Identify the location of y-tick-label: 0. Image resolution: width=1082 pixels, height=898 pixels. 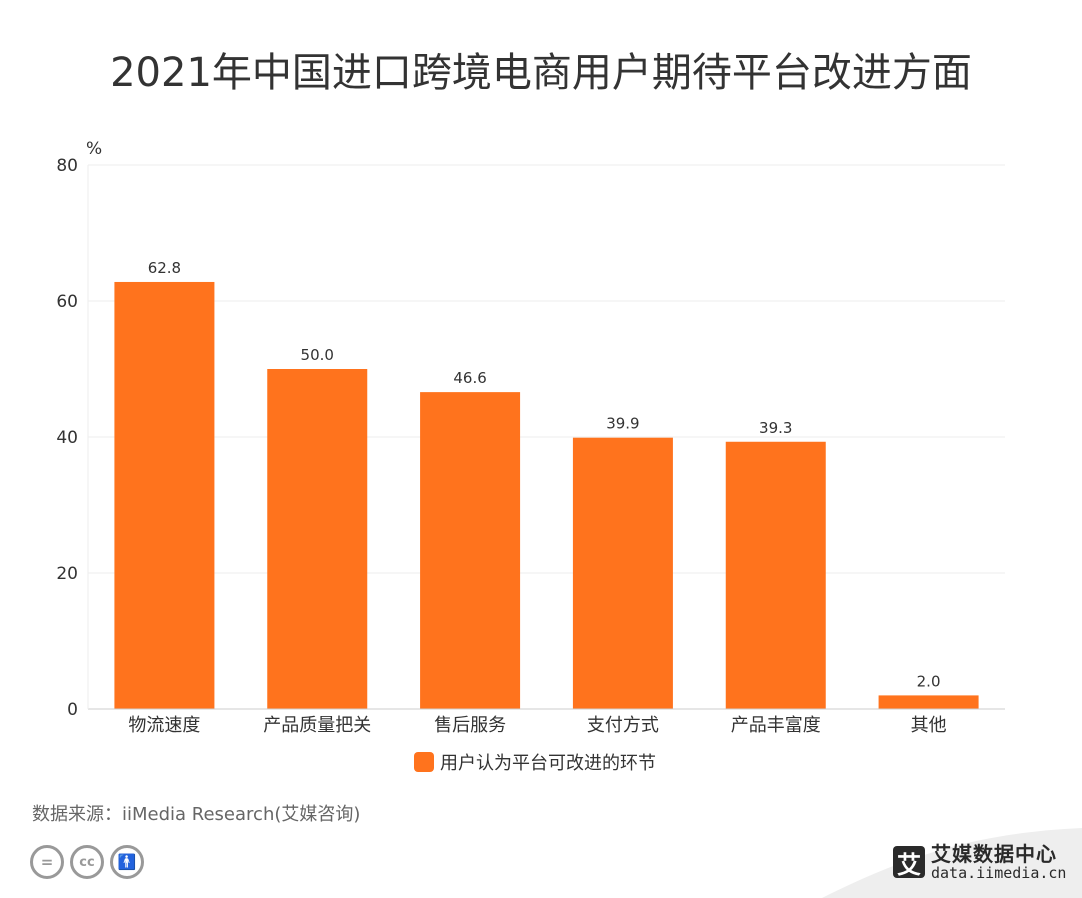
(72, 710).